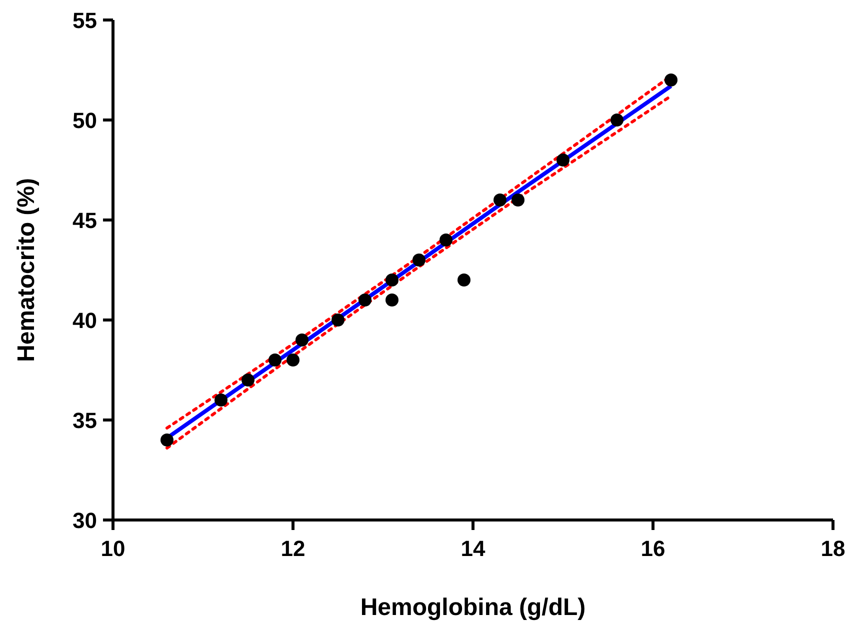 This screenshot has width=848, height=629. I want to click on x-axis-title: Hemoglobina (g/dL), so click(473, 607).